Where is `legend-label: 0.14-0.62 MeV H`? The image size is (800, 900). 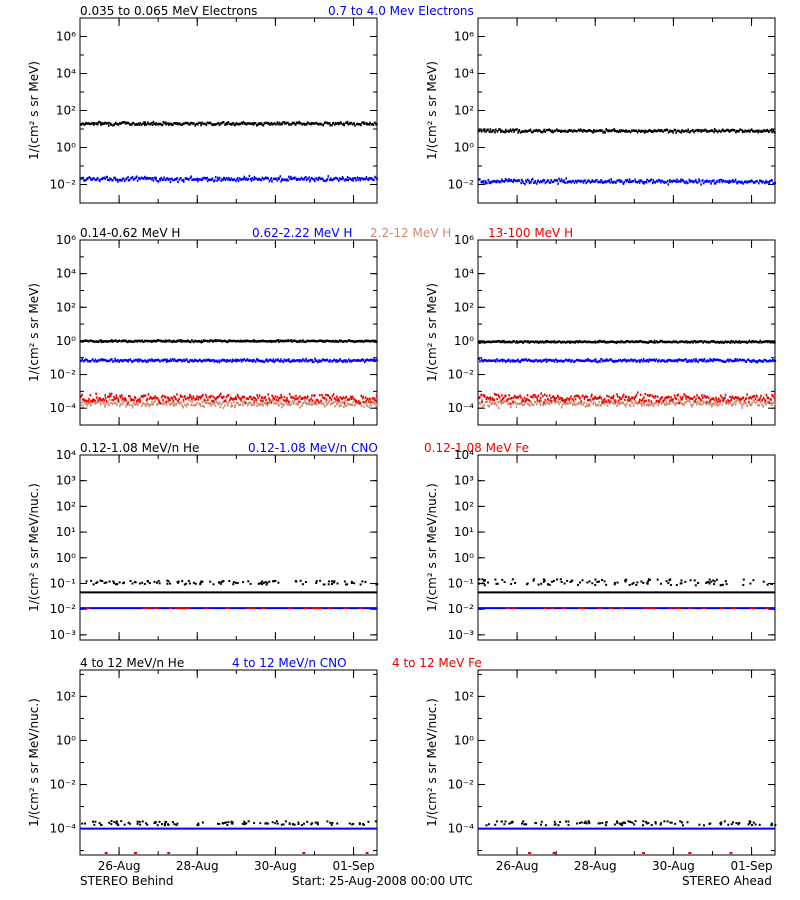 legend-label: 0.14-0.62 MeV H is located at coordinates (130, 233).